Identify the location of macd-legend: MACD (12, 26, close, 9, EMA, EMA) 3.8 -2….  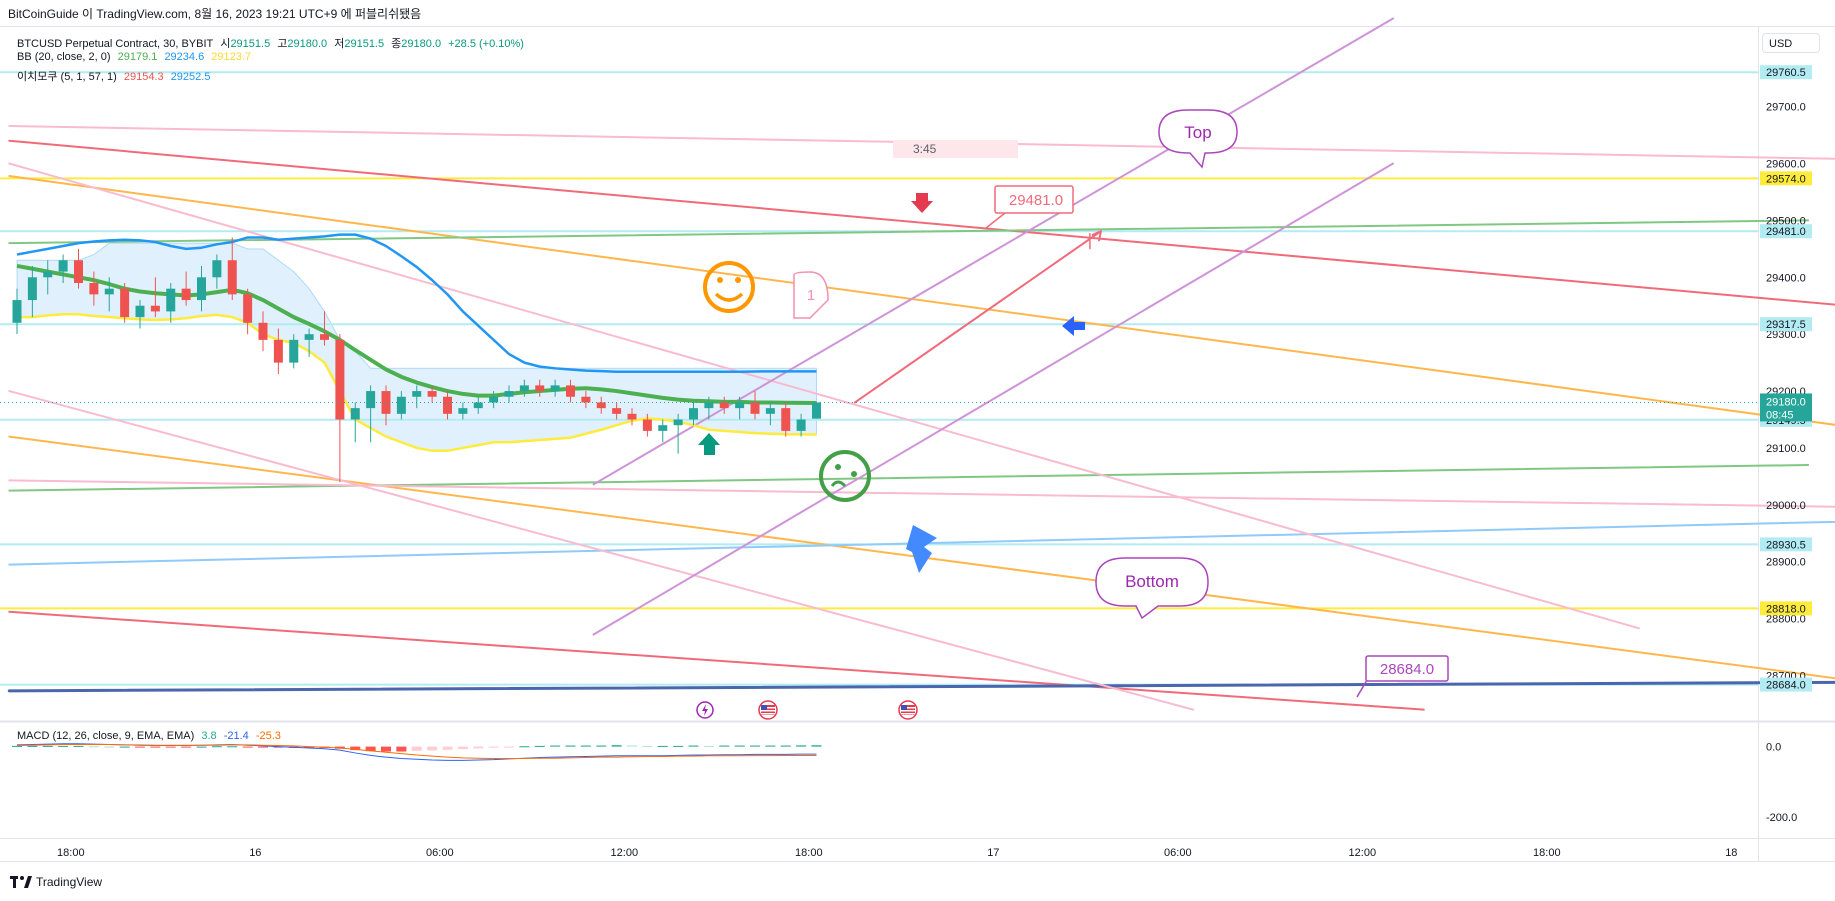
(151, 736).